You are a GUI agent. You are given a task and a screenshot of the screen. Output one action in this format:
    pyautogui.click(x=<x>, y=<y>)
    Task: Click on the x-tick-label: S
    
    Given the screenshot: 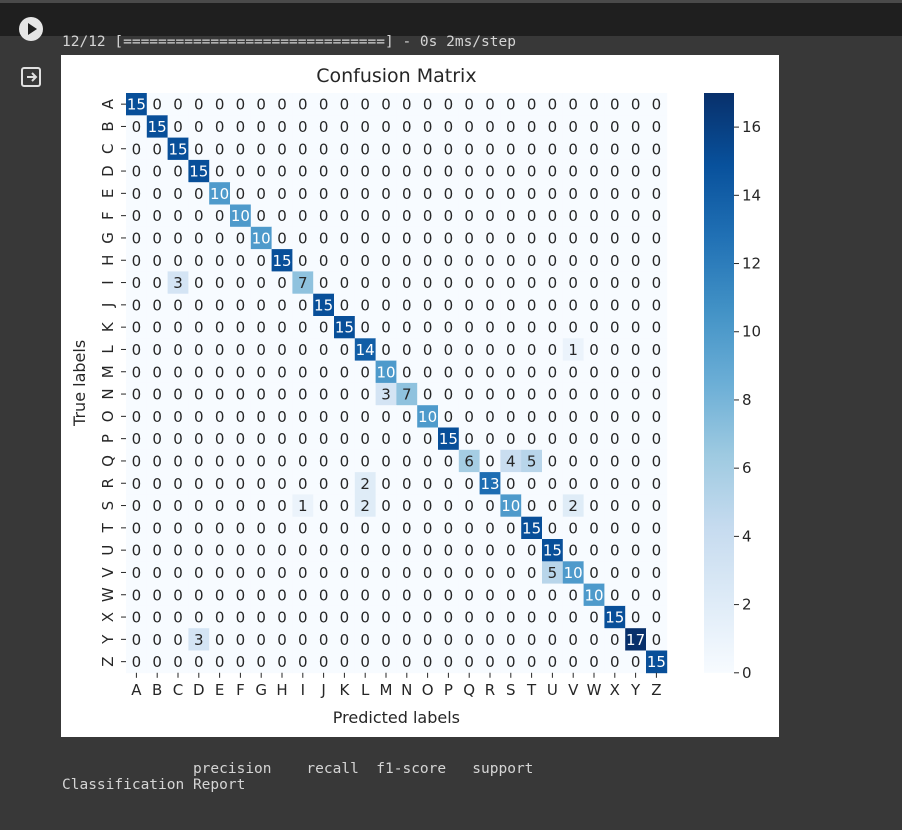 What is the action you would take?
    pyautogui.click(x=511, y=690)
    